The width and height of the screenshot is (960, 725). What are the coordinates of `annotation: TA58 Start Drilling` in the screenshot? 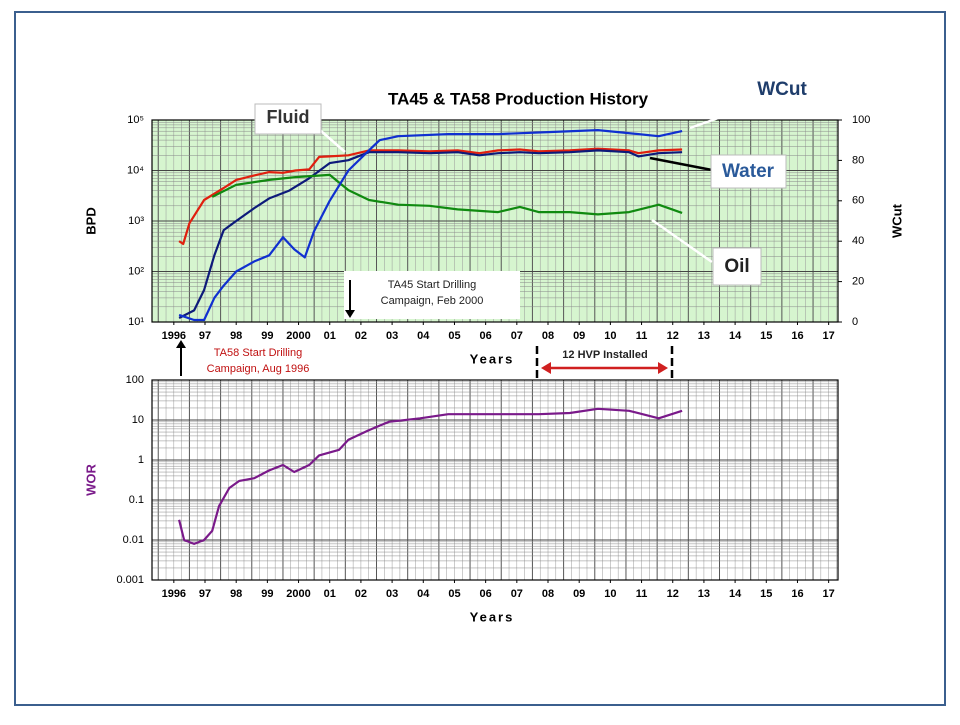 It's located at (258, 353).